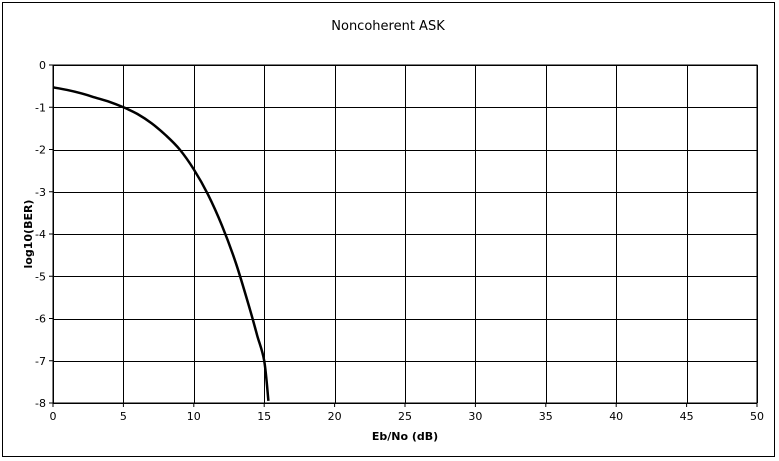 Image resolution: width=779 pixels, height=461 pixels. I want to click on x-tick-label-40: 40, so click(616, 416).